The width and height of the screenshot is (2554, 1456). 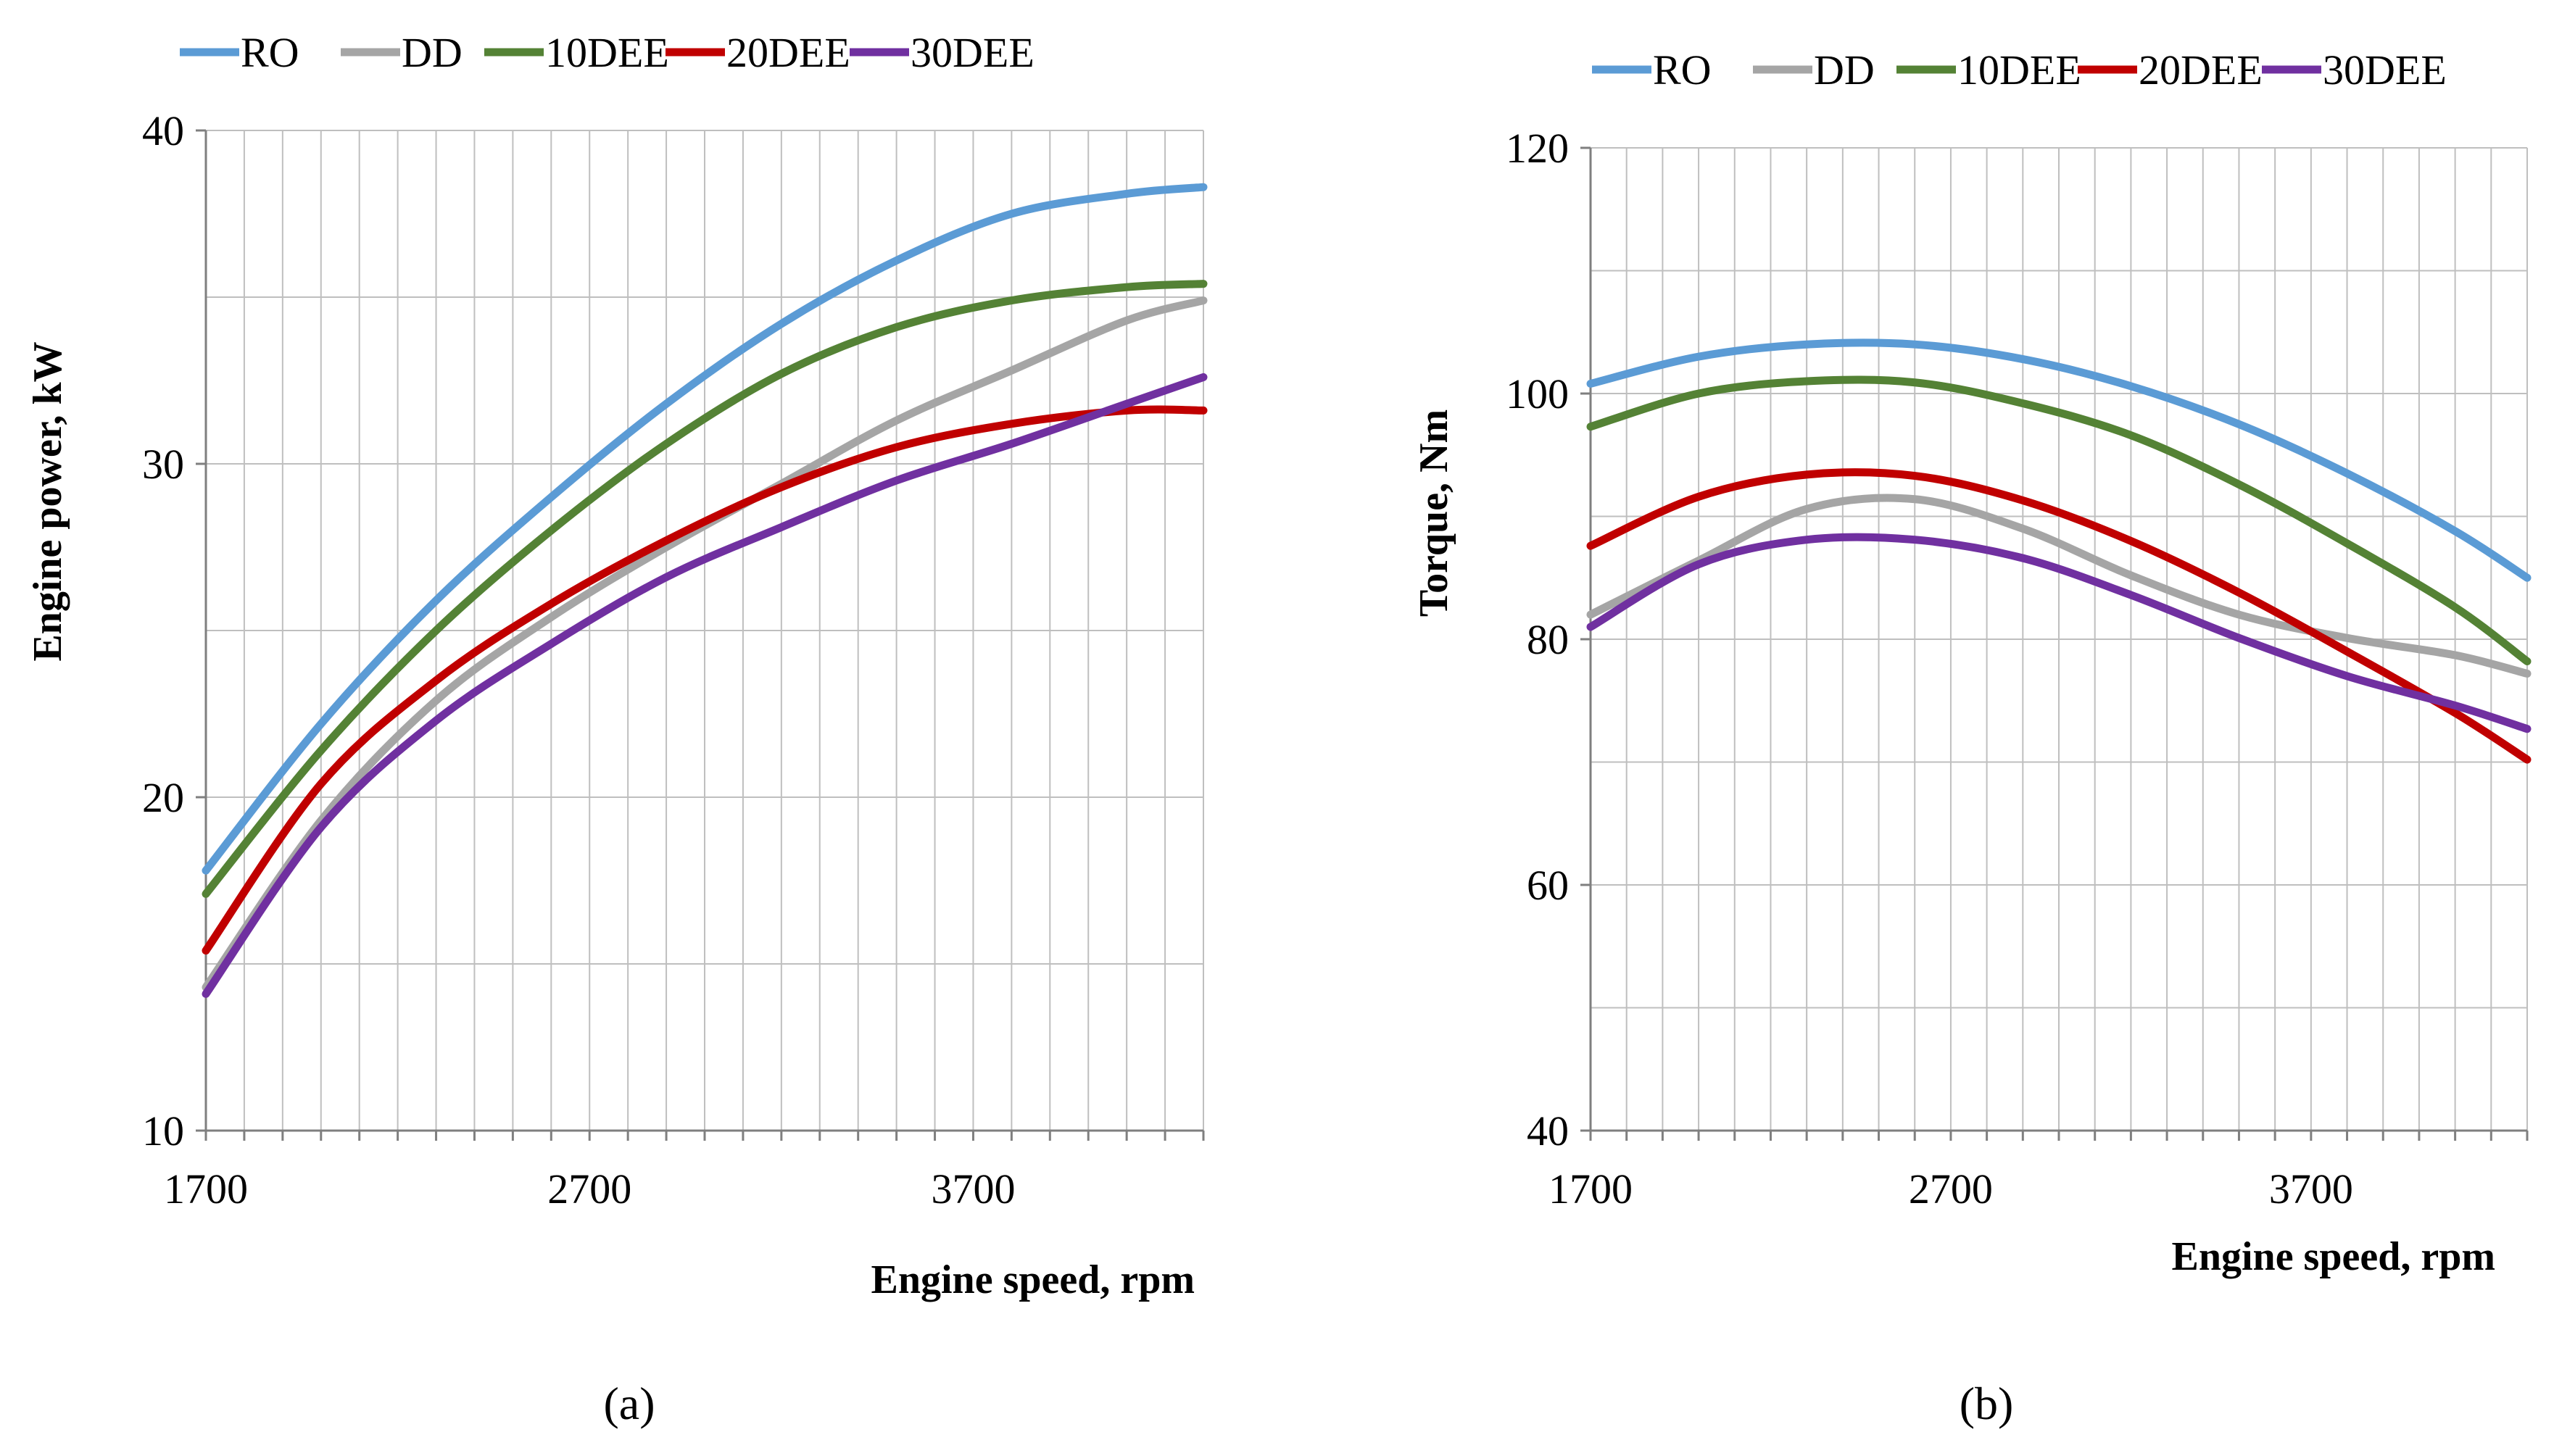 I want to click on y-tick-label: 100, so click(x=1537, y=393).